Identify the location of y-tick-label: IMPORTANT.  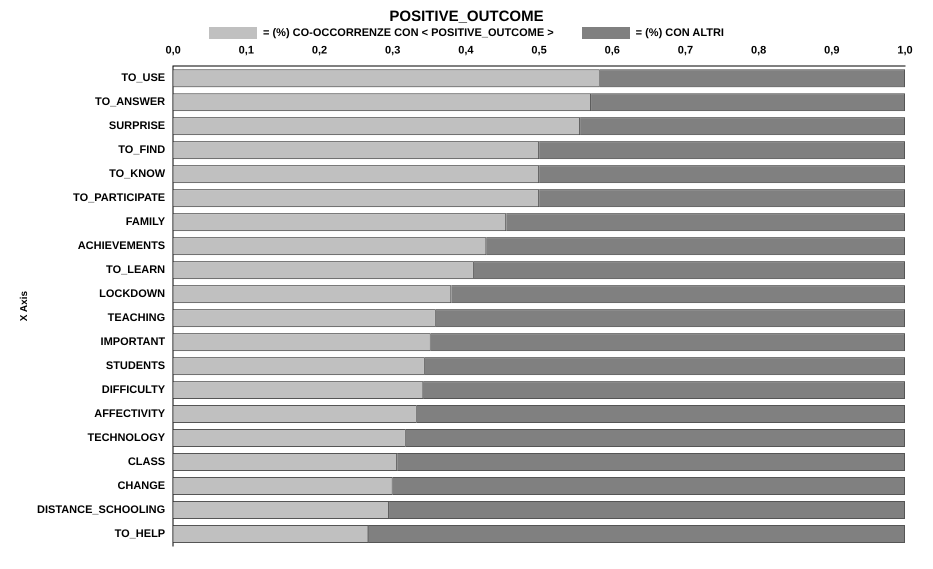
(133, 342).